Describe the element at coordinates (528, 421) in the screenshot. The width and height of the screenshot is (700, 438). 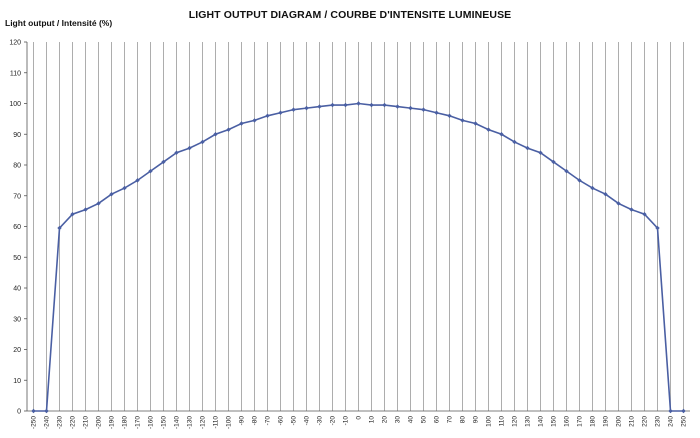
I see `x-tick-label: 130` at that location.